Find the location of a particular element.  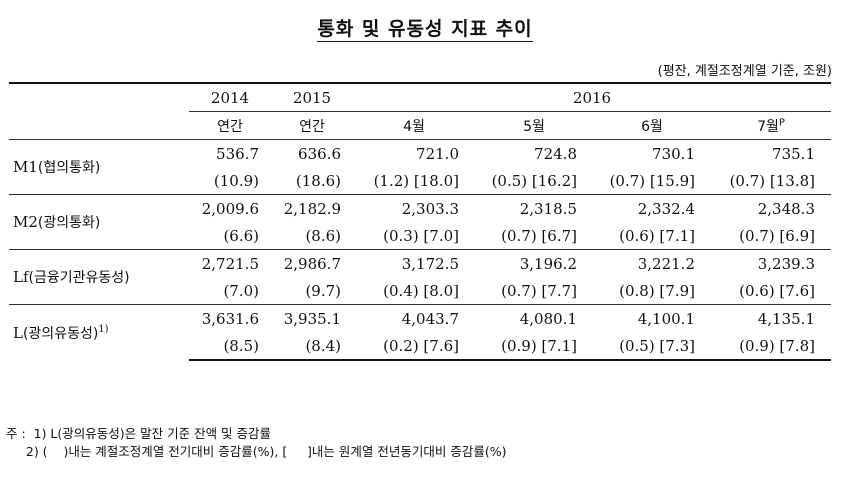

change-cell: (0.7) [15.9] is located at coordinates (652, 180).